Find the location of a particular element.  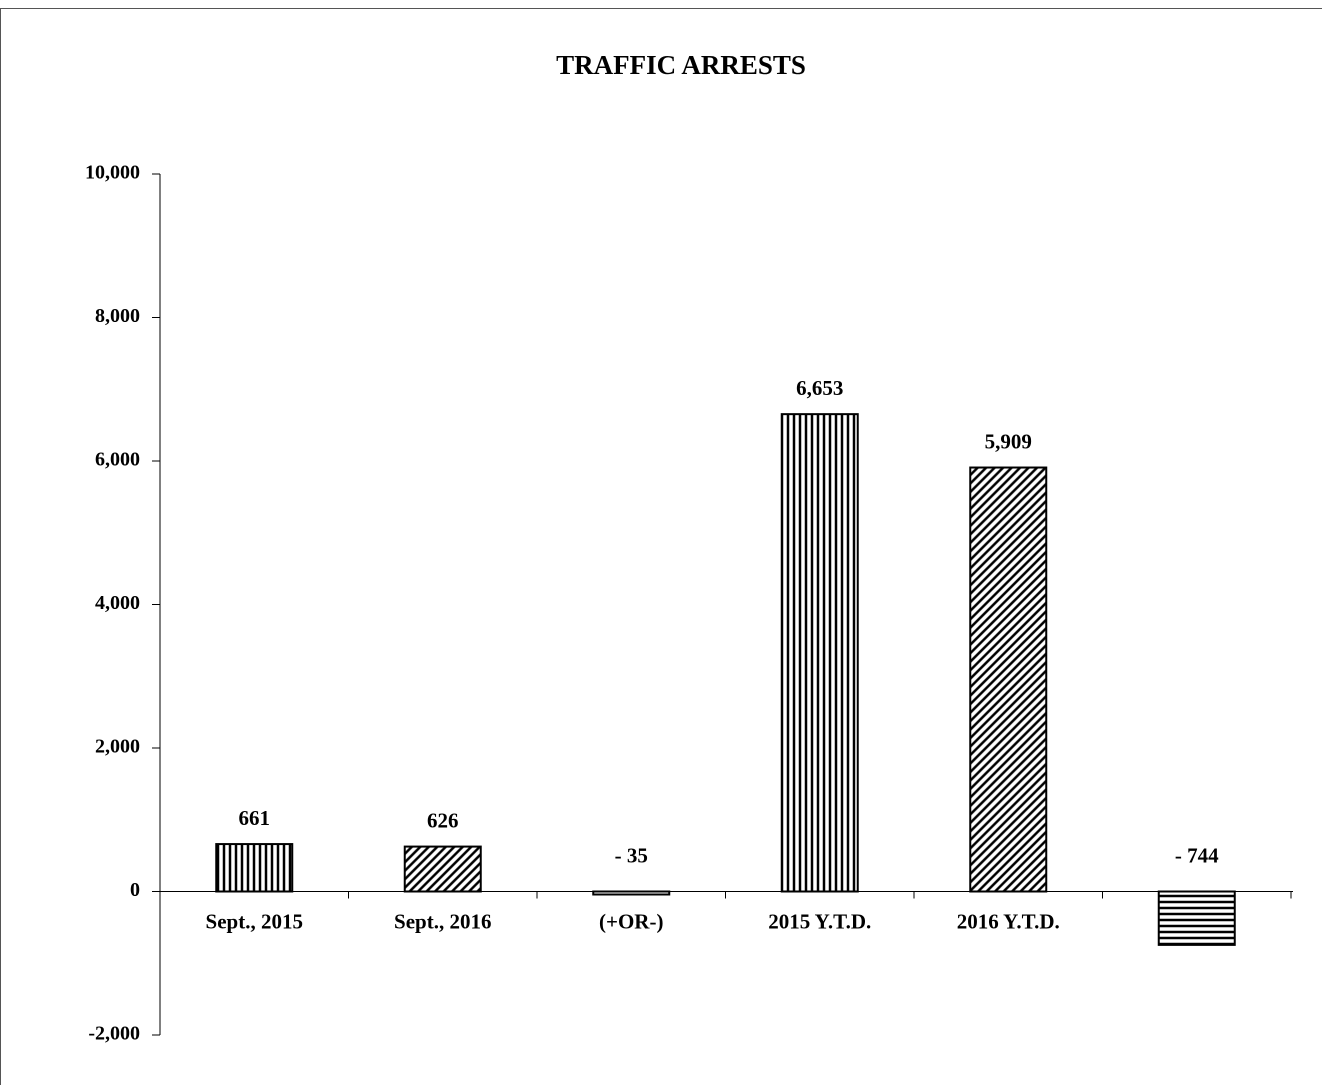

chart-title: TRAFFIC ARRESTS is located at coordinates (681, 65).